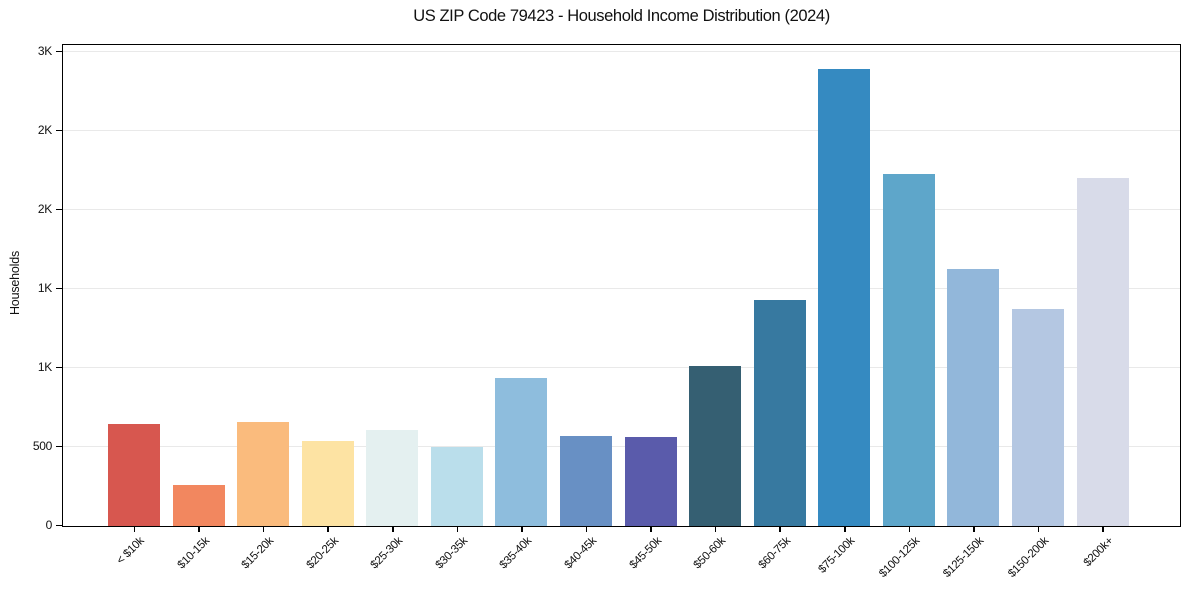  What do you see at coordinates (1102, 352) in the screenshot?
I see `bar-200k` at bounding box center [1102, 352].